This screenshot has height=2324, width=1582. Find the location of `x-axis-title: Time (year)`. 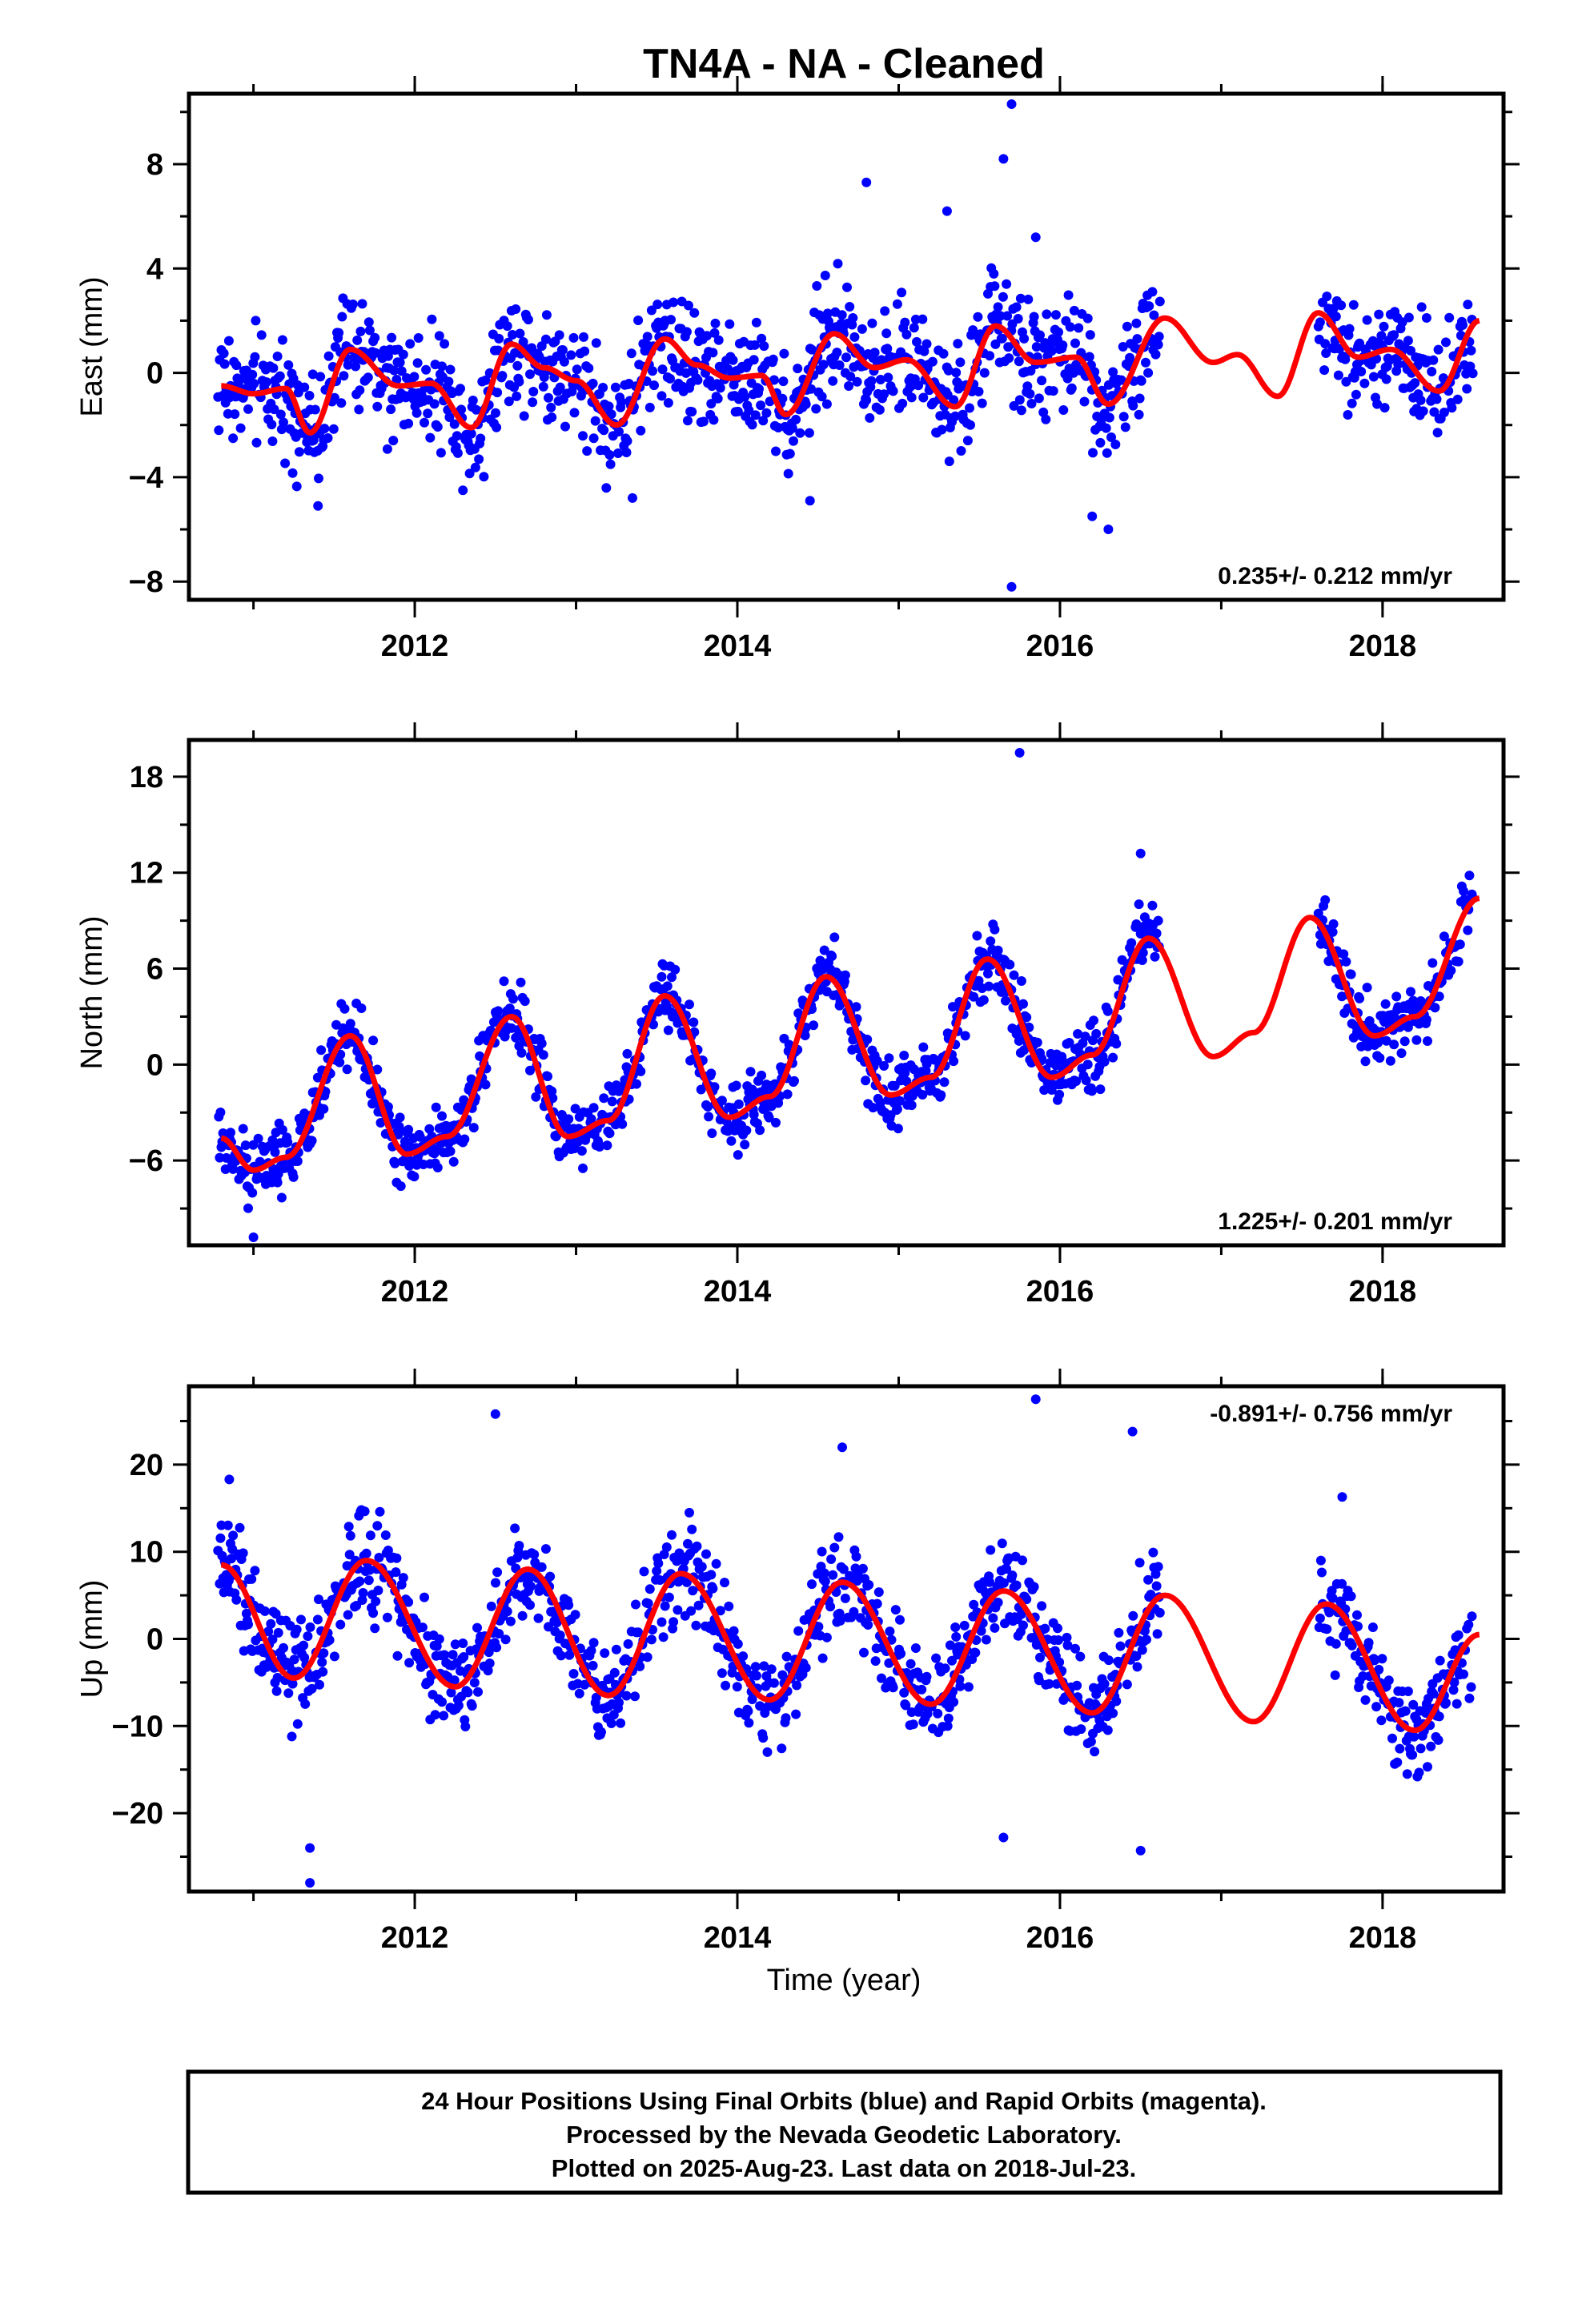

x-axis-title: Time (year) is located at coordinates (844, 1981).